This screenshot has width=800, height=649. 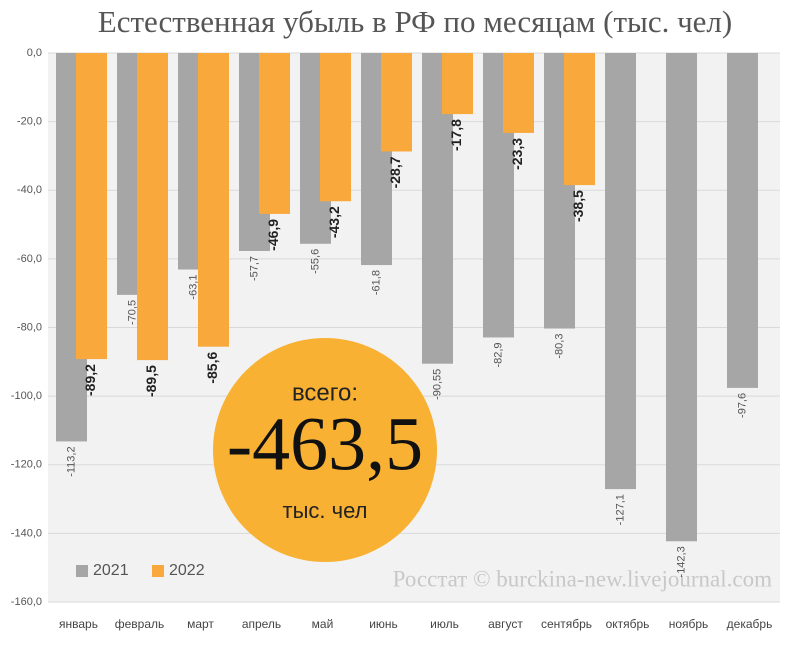 What do you see at coordinates (193, 287) in the screenshot?
I see `value-label: -63,1` at bounding box center [193, 287].